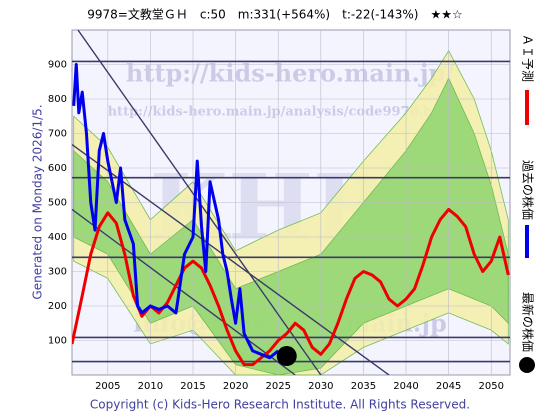 The width and height of the screenshot is (560, 420). What do you see at coordinates (528, 322) in the screenshot?
I see `legend-label: 最新の株価` at bounding box center [528, 322].